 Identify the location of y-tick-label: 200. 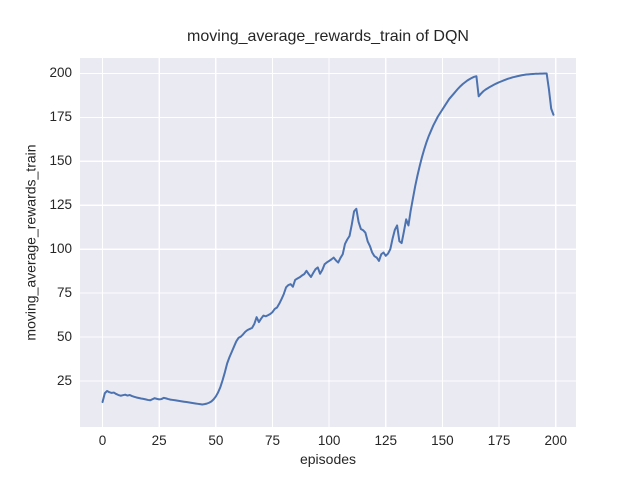
(60, 73).